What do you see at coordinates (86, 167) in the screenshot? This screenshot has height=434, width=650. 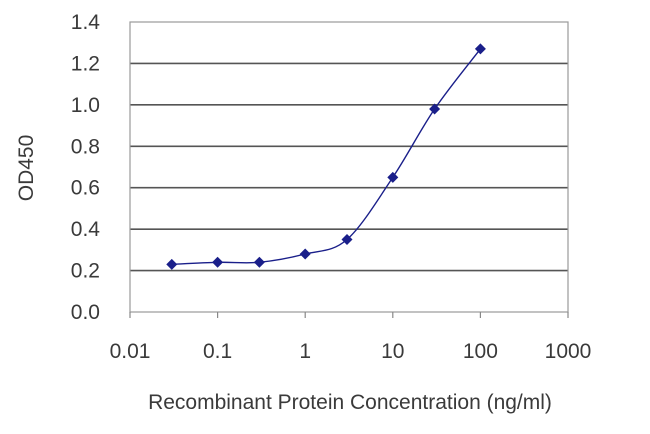 I see `y-tick-labels: 0.0 0.2 0.4 0.6 0.8 1.0 1.2 1.4` at bounding box center [86, 167].